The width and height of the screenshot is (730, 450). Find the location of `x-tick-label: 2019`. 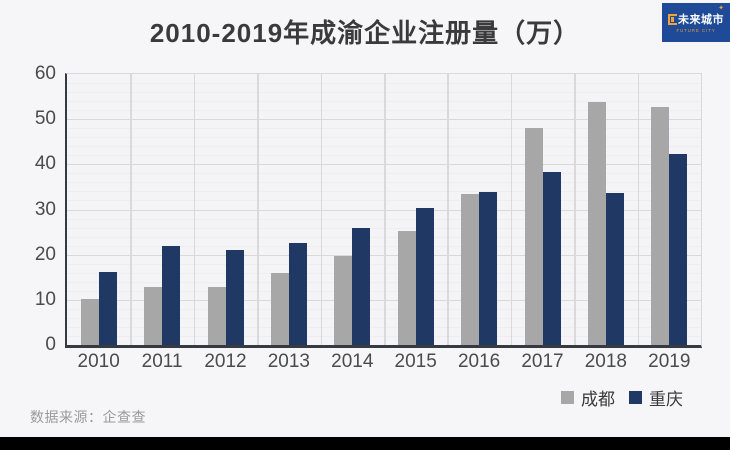

x-tick-label: 2019 is located at coordinates (669, 361).